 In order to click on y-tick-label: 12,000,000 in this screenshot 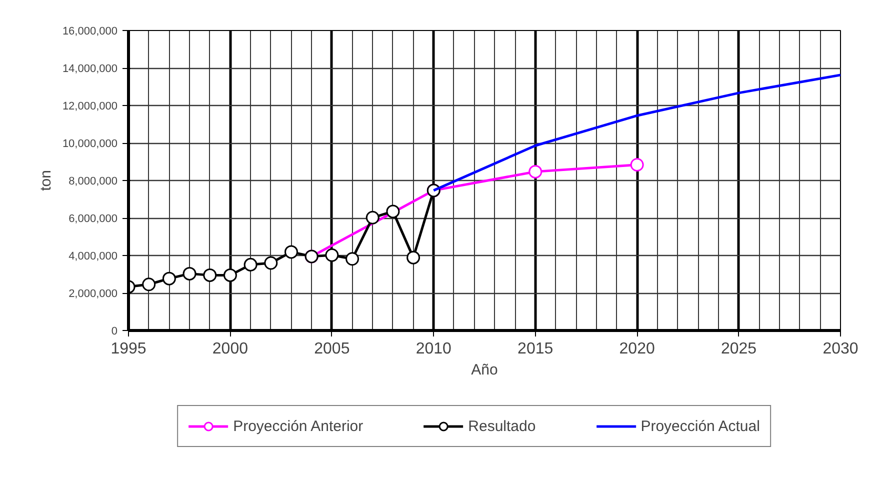, I will do `click(90, 106)`.